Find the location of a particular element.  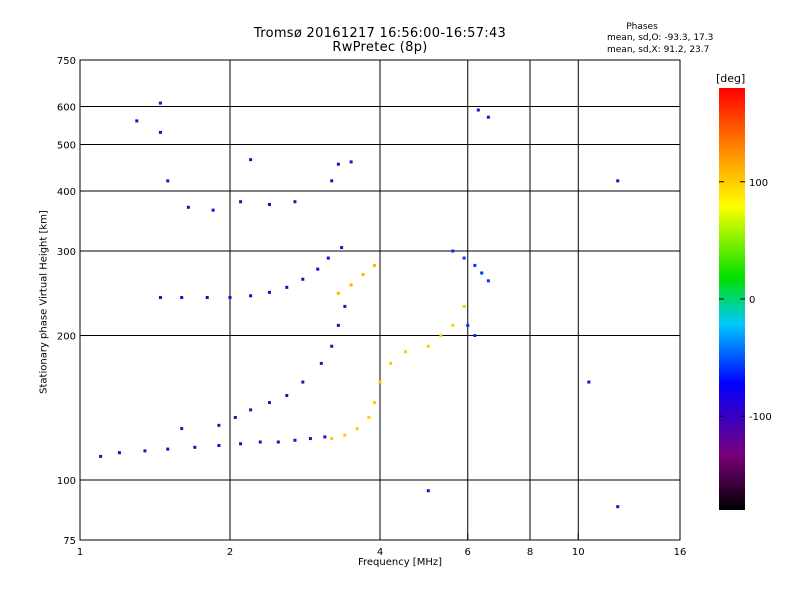

x-tick-label: 6 is located at coordinates (468, 552).